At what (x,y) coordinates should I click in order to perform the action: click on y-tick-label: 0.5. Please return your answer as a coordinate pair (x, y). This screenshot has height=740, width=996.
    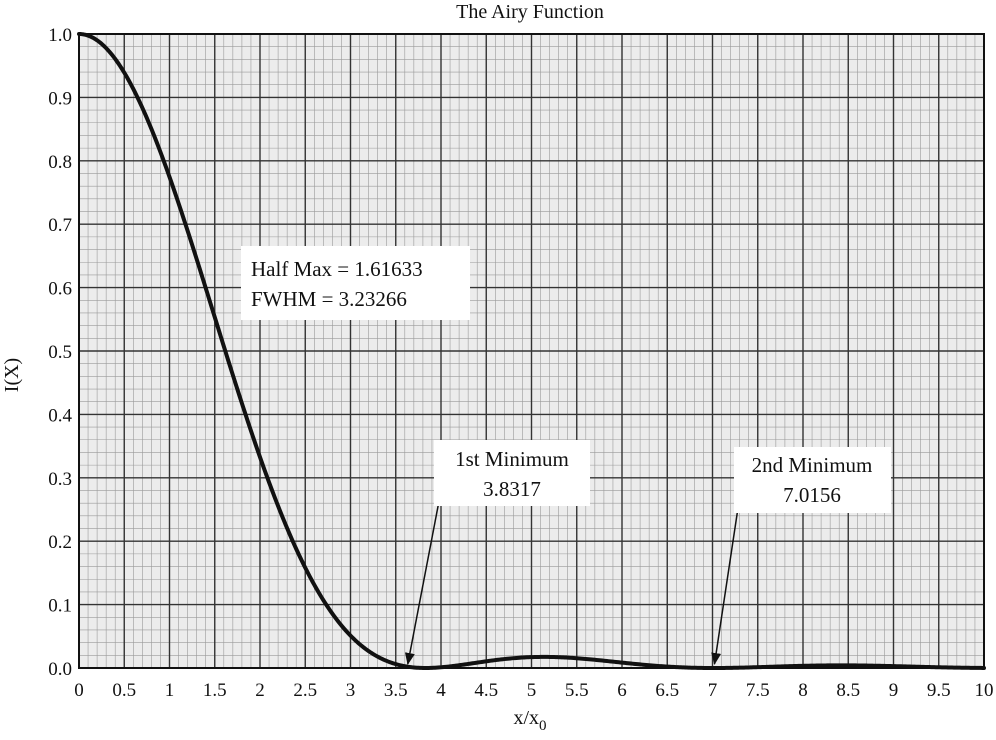
    Looking at the image, I should click on (60, 352).